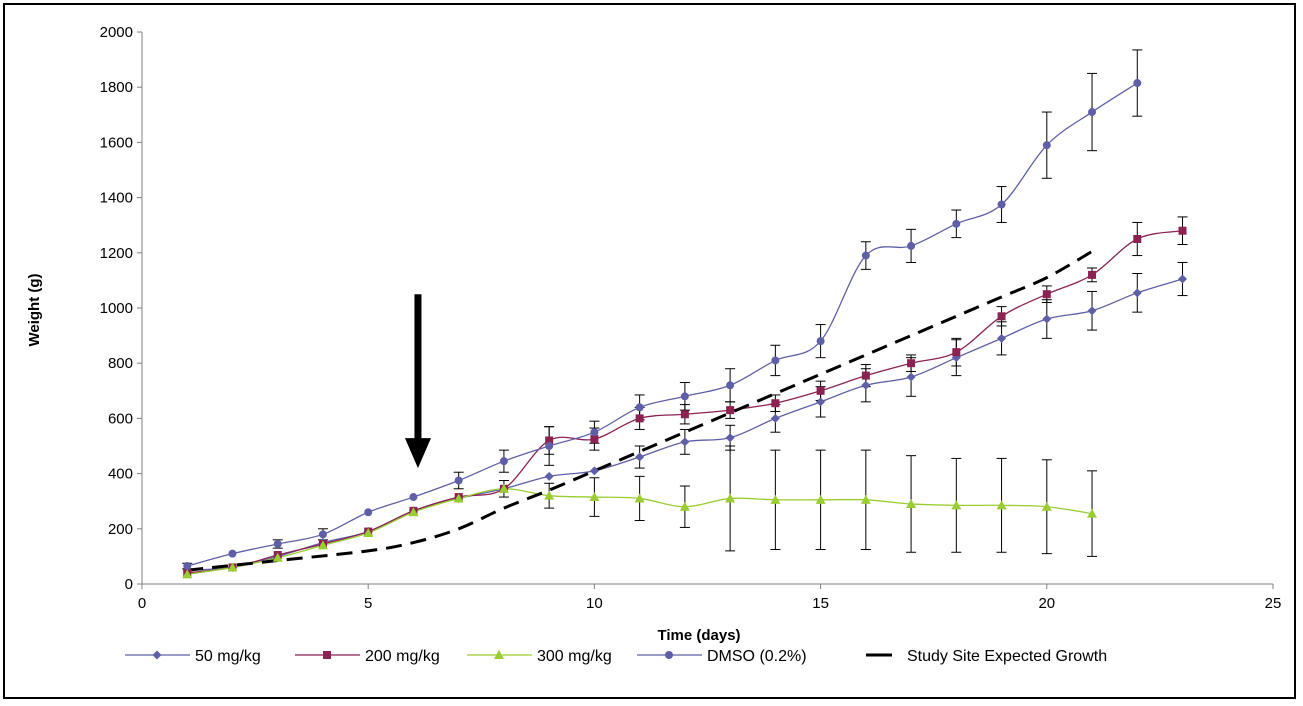  I want to click on y-tick-label: 200, so click(120, 529).